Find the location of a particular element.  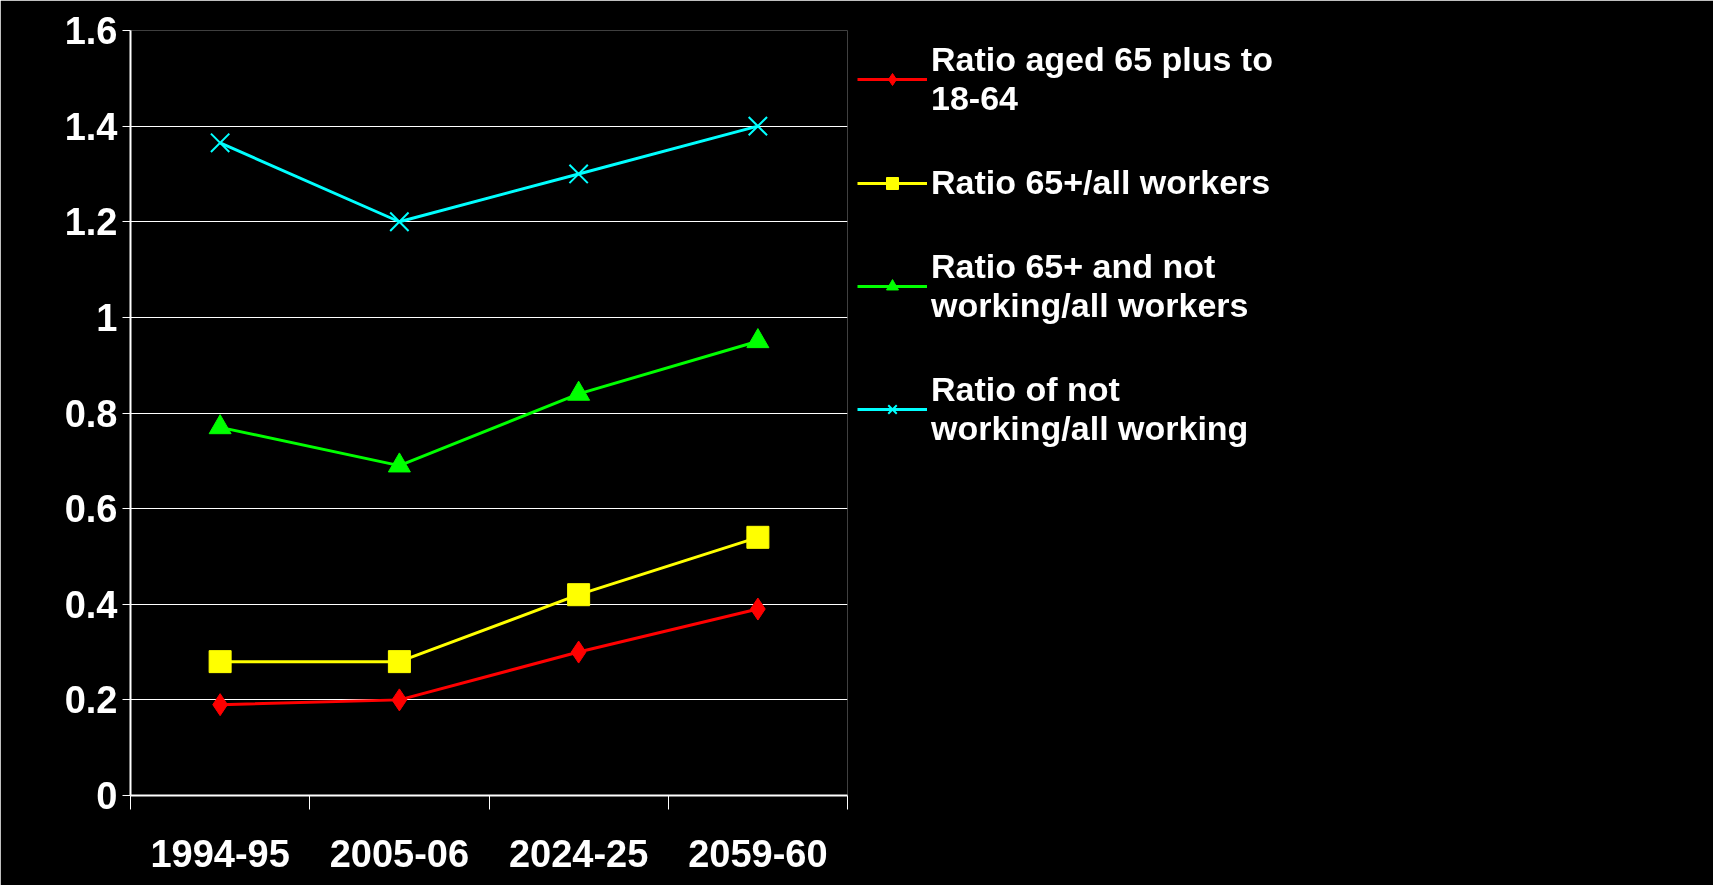

y-tick-label: 1.4 is located at coordinates (91, 126).